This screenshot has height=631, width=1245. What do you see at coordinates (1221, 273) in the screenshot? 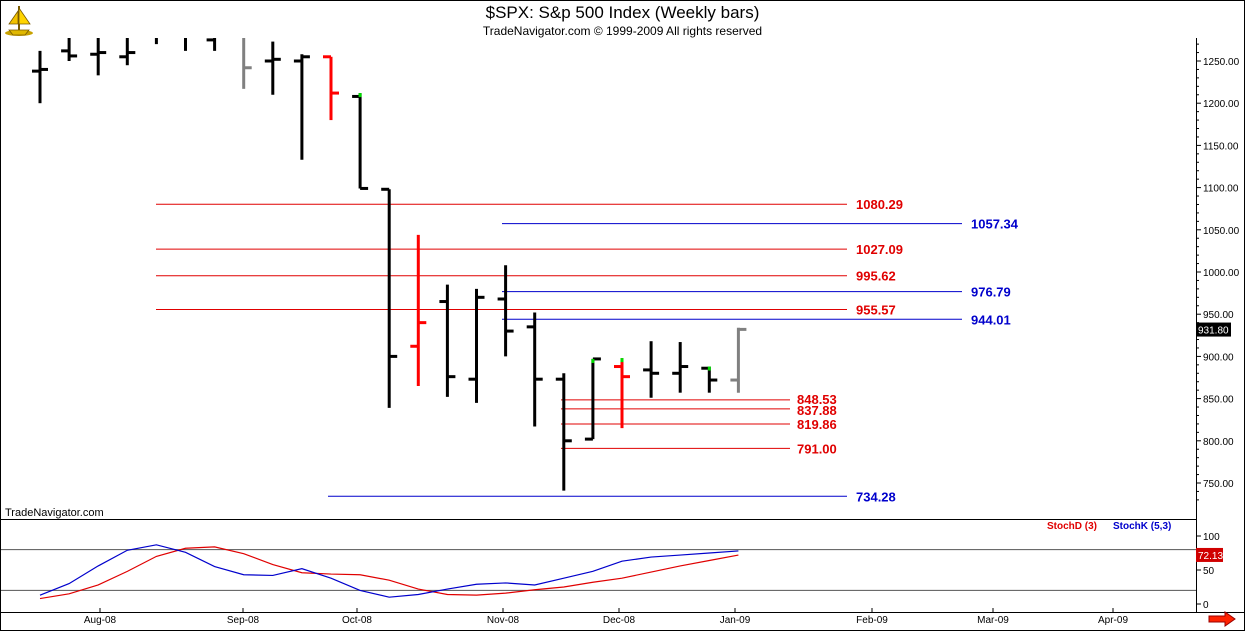
I see `price-tick-label: 1000.00` at bounding box center [1221, 273].